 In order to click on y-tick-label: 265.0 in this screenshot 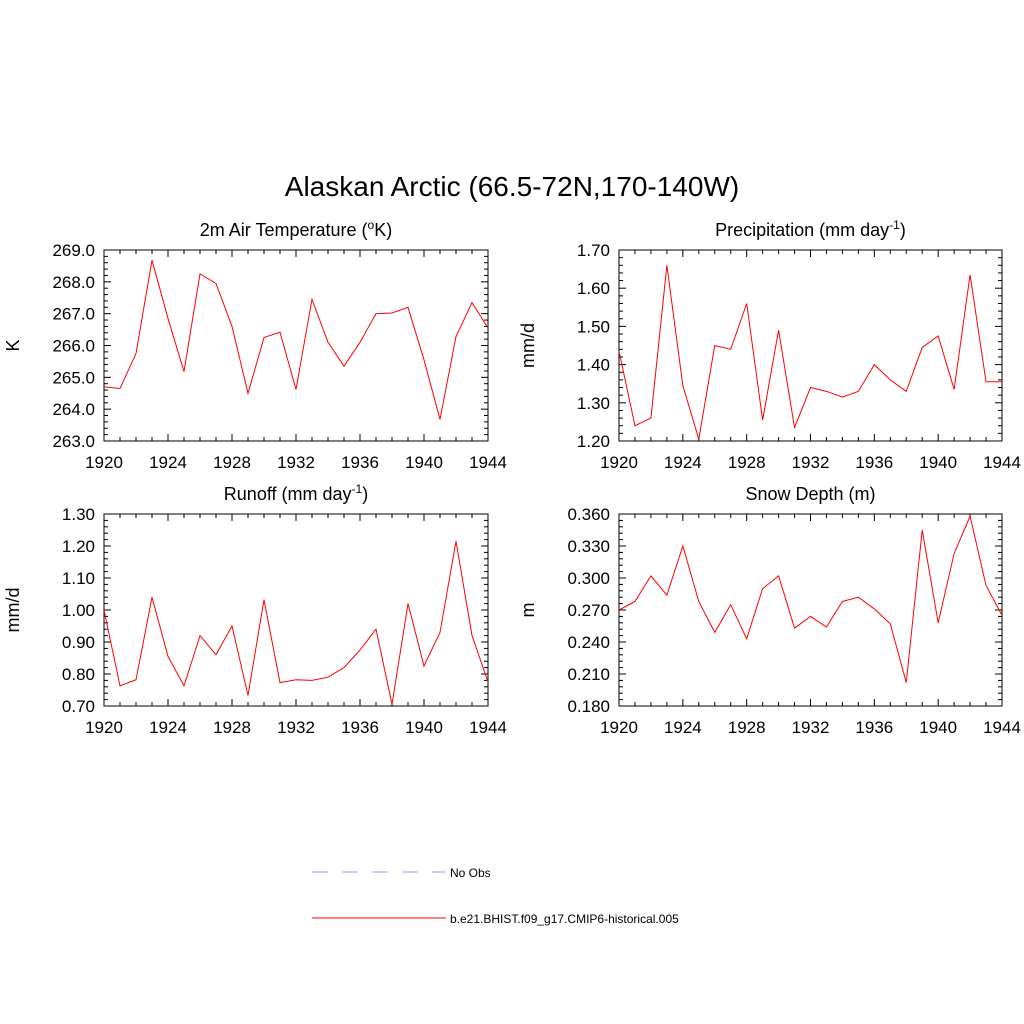, I will do `click(73, 377)`.